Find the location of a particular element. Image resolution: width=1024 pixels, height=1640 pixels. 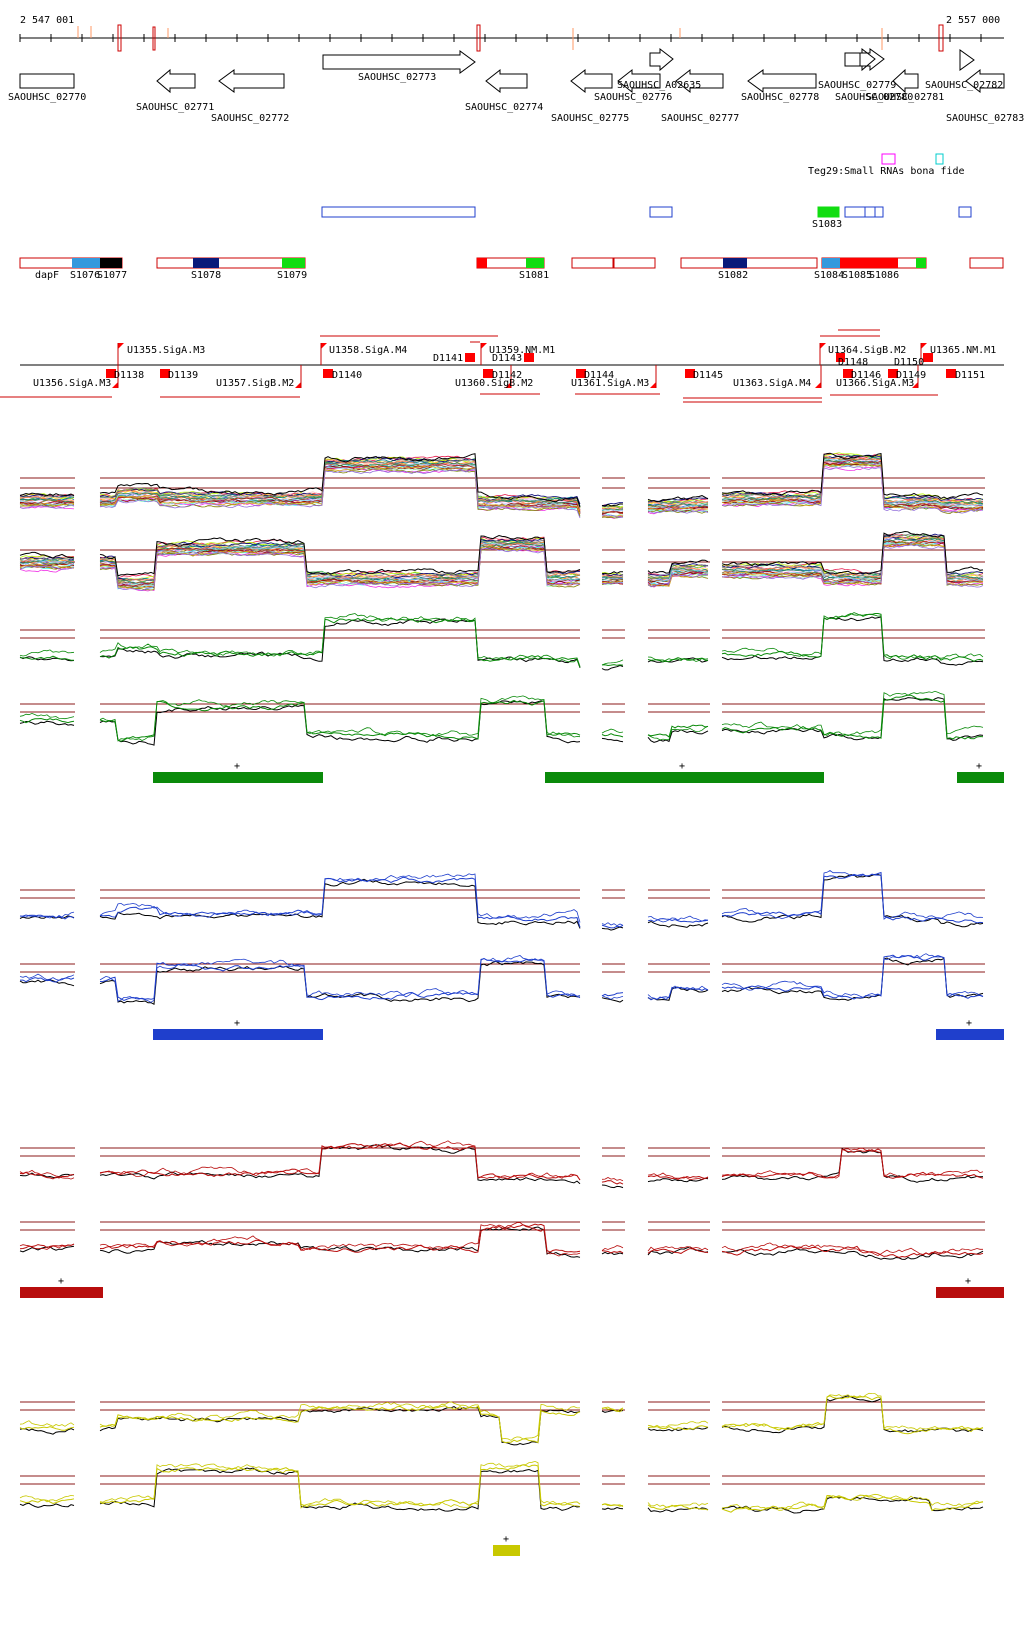

gene-saouhsc-a02635: SAOUHSC_A02635 is located at coordinates (659, 69).